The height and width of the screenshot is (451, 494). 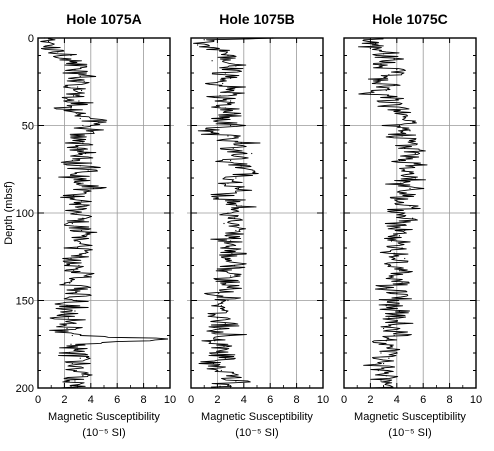 What do you see at coordinates (25, 214) in the screenshot?
I see `y-tick-label: 100` at bounding box center [25, 214].